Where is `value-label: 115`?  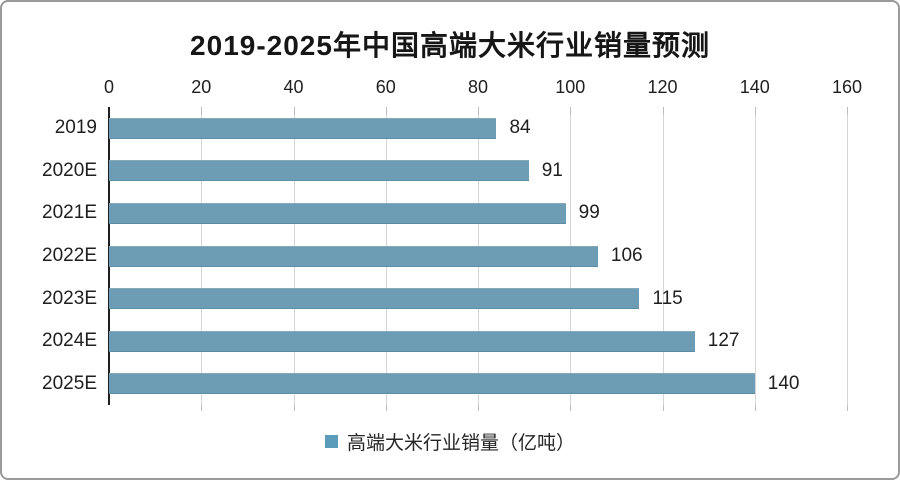
value-label: 115 is located at coordinates (667, 298).